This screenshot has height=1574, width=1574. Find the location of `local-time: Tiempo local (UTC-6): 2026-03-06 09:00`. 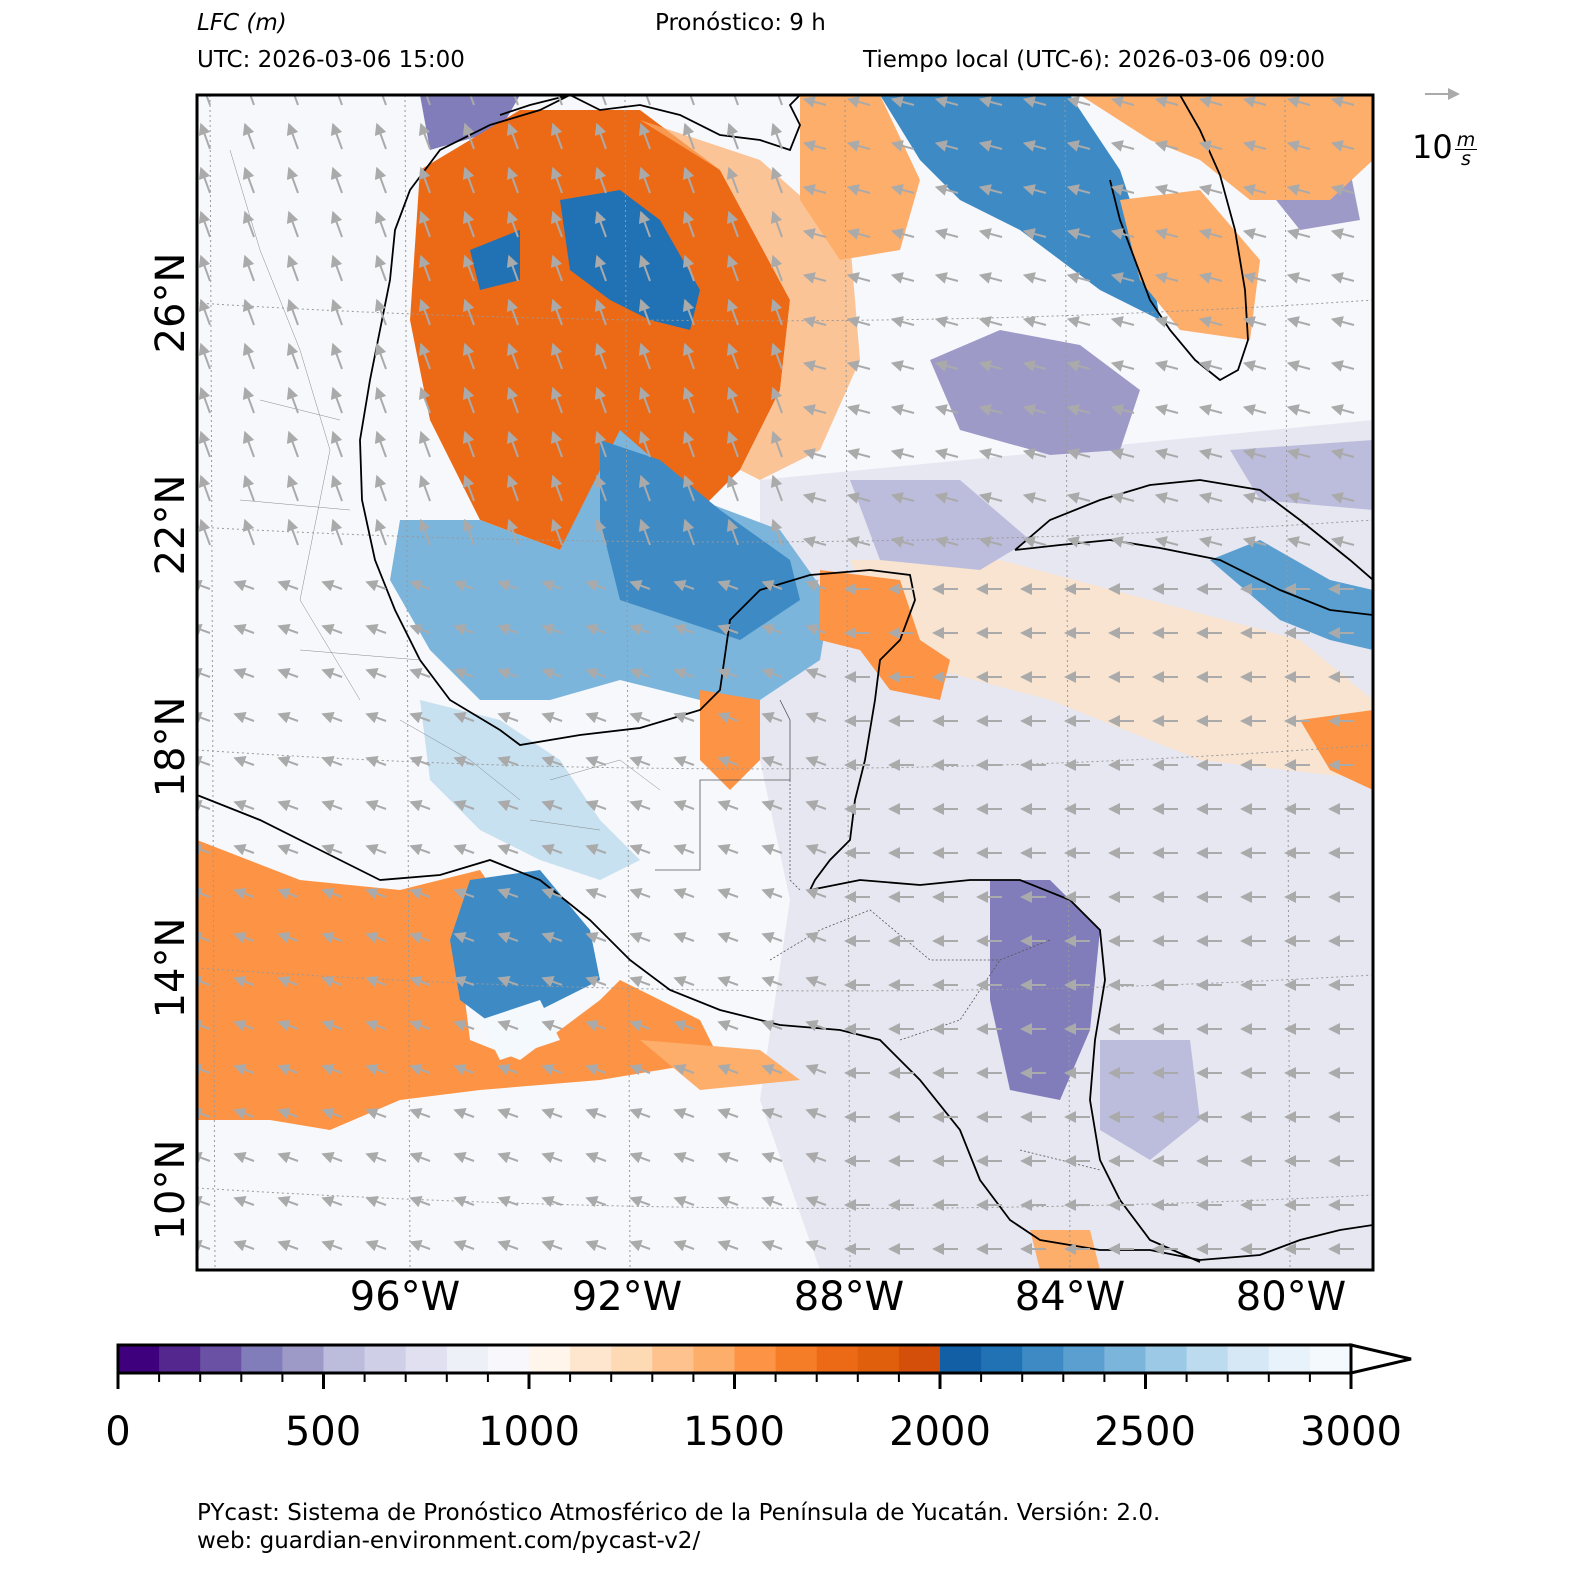

local-time: Tiempo local (UTC-6): 2026-03-06 09:00 is located at coordinates (1094, 60).